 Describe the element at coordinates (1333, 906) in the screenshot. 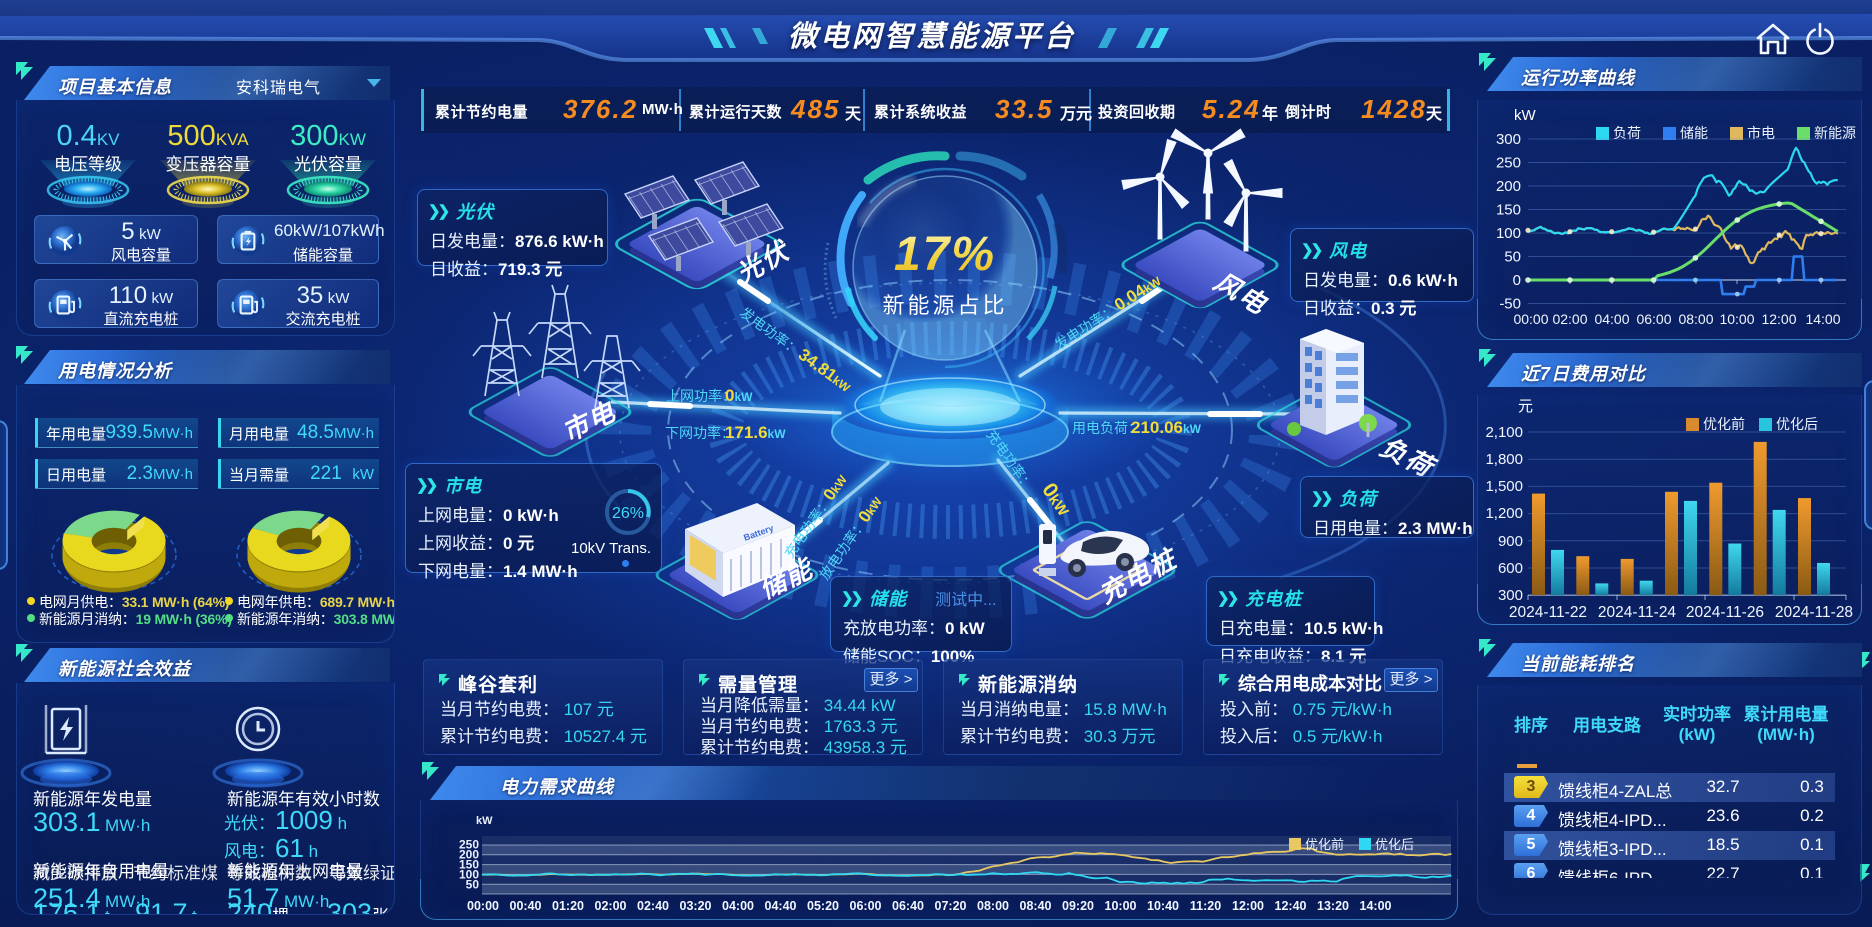

I see `svg-text: 13:20` at that location.